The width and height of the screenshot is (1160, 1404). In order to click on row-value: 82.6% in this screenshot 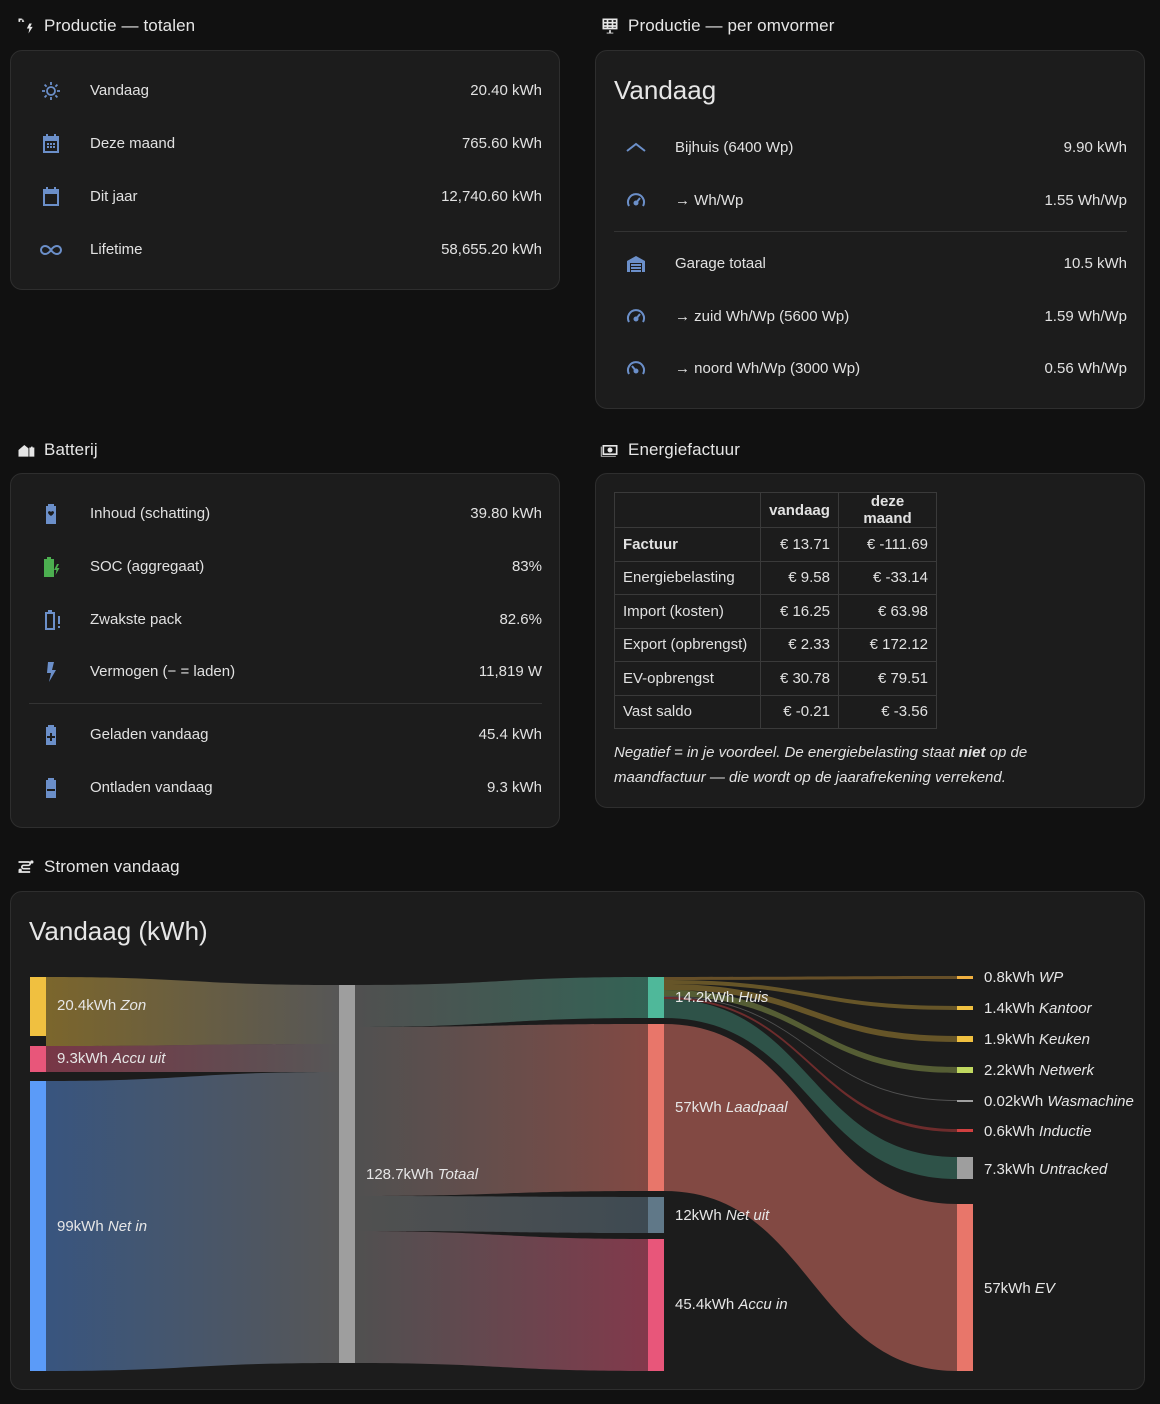, I will do `click(520, 619)`.